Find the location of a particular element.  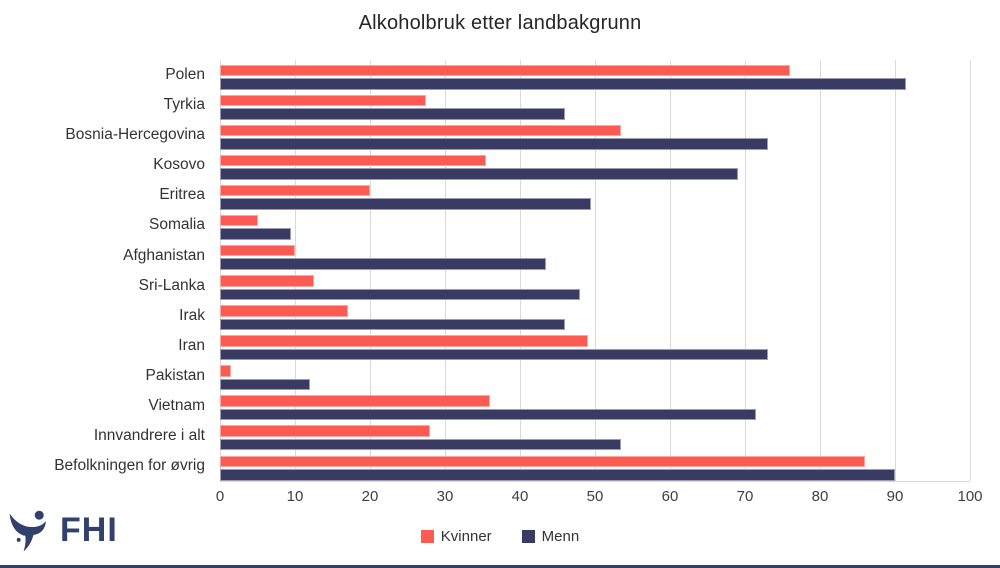

legend-label: Kvinner is located at coordinates (466, 536).